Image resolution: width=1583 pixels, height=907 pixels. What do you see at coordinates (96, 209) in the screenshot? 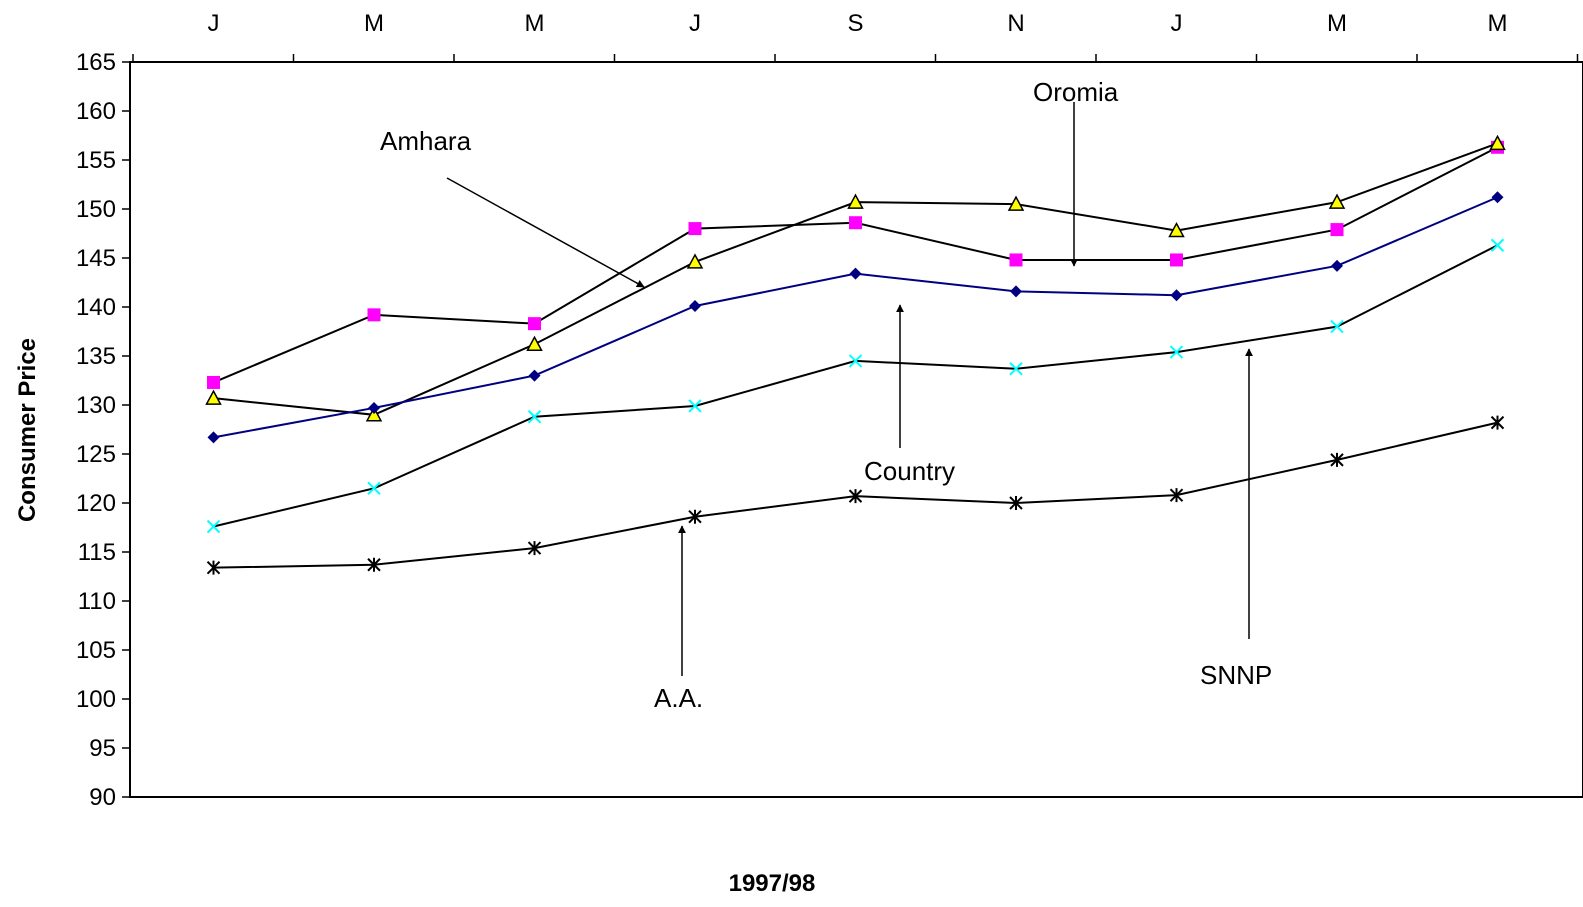
I see `y-tick-label: 150` at bounding box center [96, 209].